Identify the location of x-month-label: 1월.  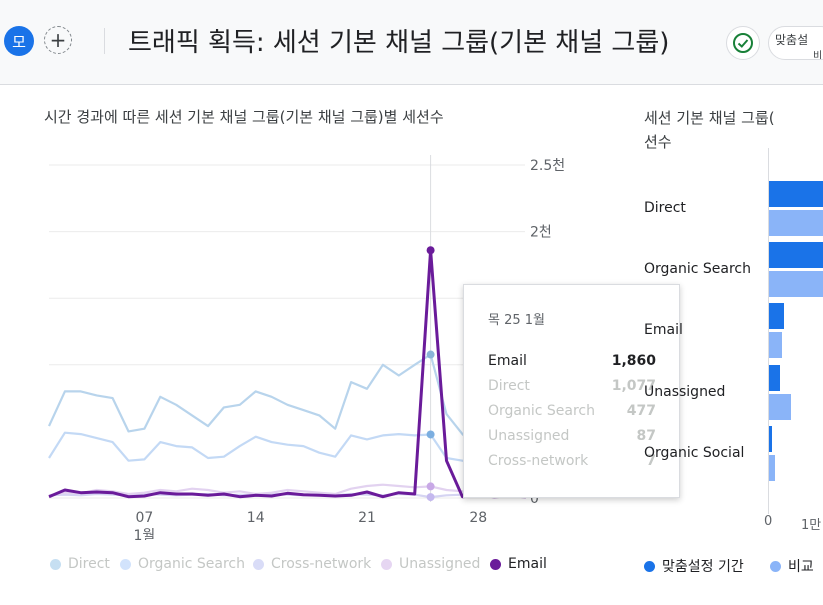
(145, 534).